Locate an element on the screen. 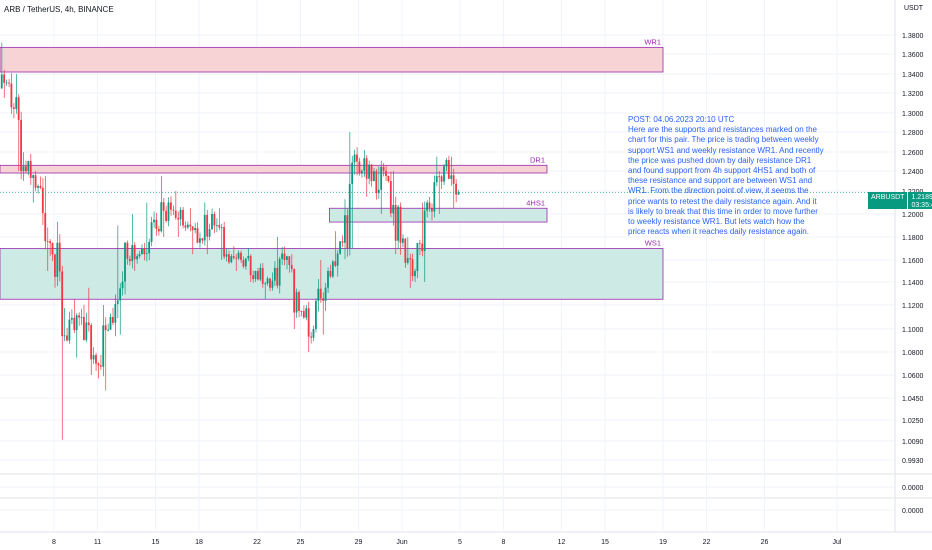  price-tag-symbol: ARBUSDT is located at coordinates (888, 200).